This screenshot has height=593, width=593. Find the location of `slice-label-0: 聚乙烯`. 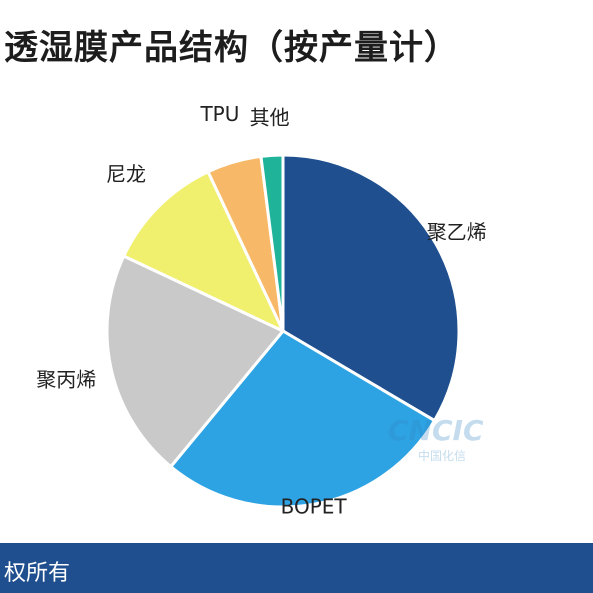

slice-label-0: 聚乙烯 is located at coordinates (457, 232).